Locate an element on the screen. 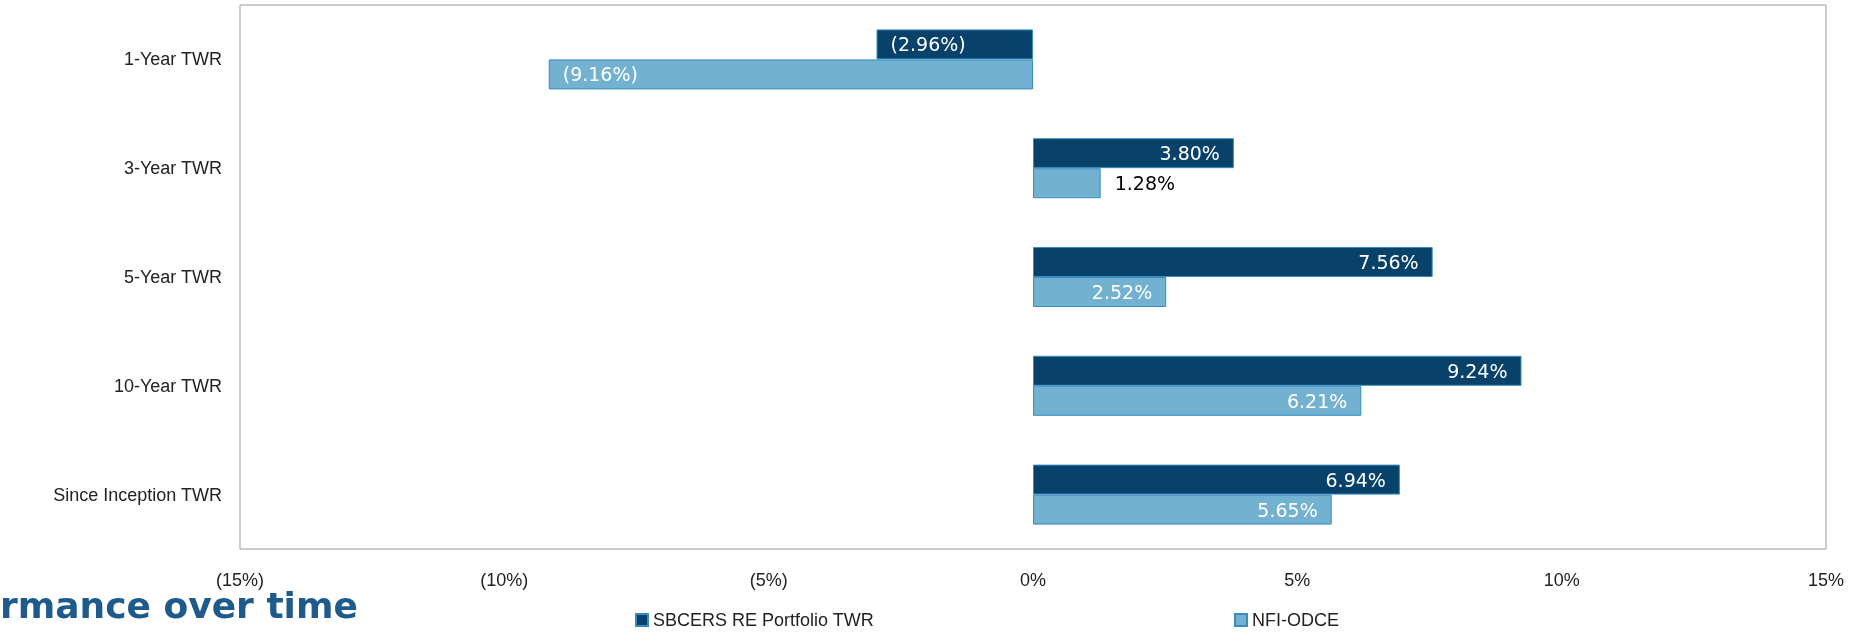  data-label: 5.65% is located at coordinates (1287, 509).